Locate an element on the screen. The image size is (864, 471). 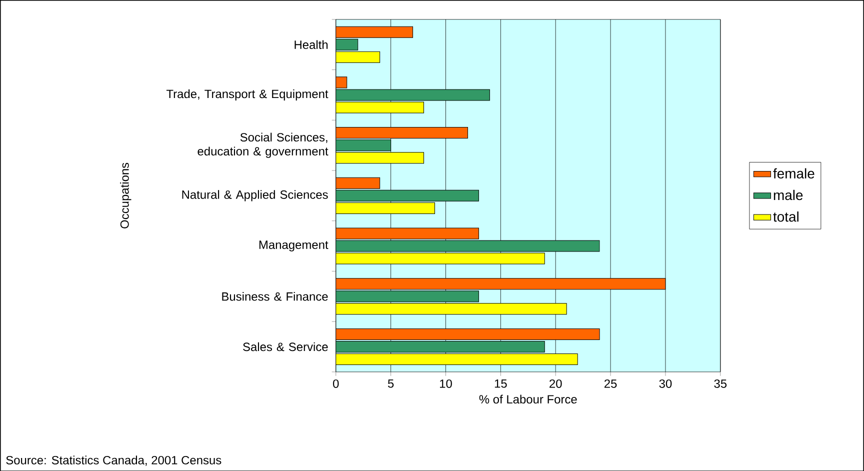
x-tick-label: 35 is located at coordinates (720, 383).